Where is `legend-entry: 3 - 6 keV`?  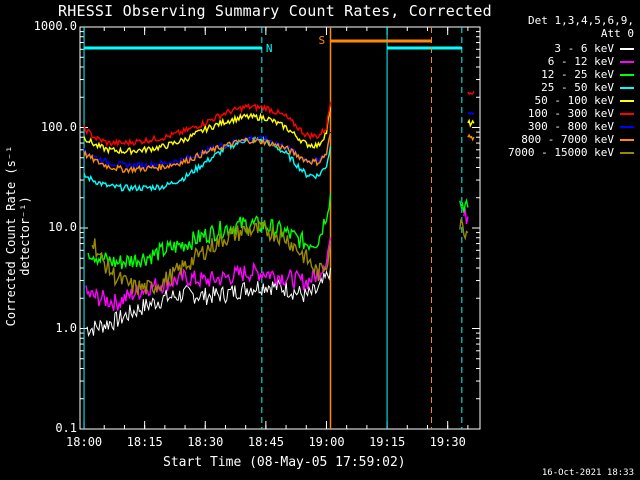 legend-entry: 3 - 6 keV is located at coordinates (594, 48).